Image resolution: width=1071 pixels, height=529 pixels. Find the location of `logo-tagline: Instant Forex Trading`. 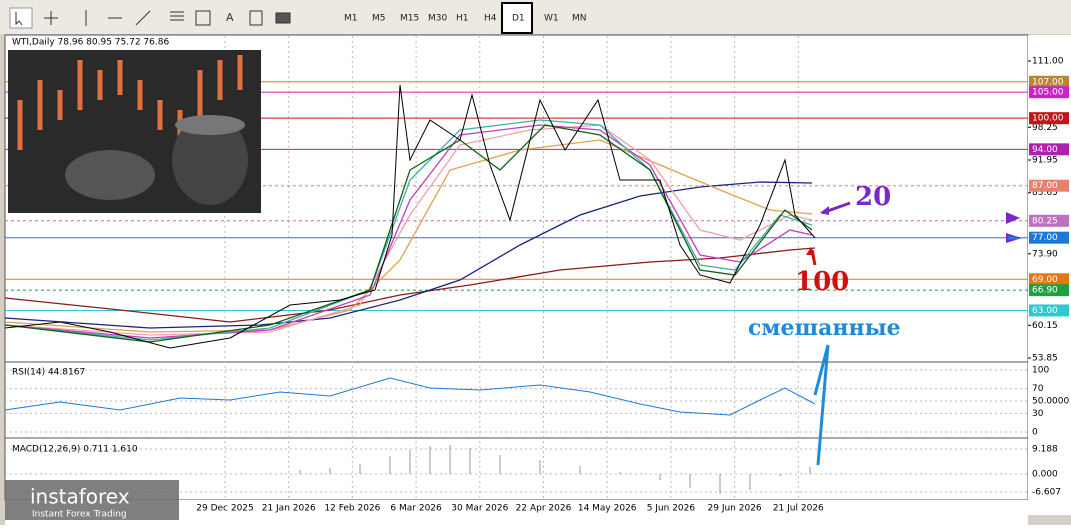

logo-tagline: Instant Forex Trading is located at coordinates (79, 515).